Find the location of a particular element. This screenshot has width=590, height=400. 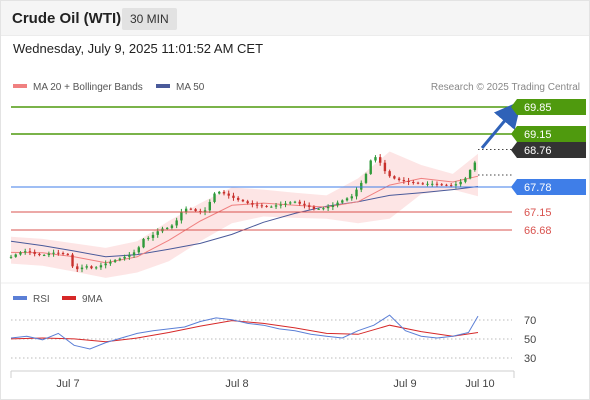

timestamp: Wednesday, July 9, 2025 11:01:52 AM CET is located at coordinates (138, 48).